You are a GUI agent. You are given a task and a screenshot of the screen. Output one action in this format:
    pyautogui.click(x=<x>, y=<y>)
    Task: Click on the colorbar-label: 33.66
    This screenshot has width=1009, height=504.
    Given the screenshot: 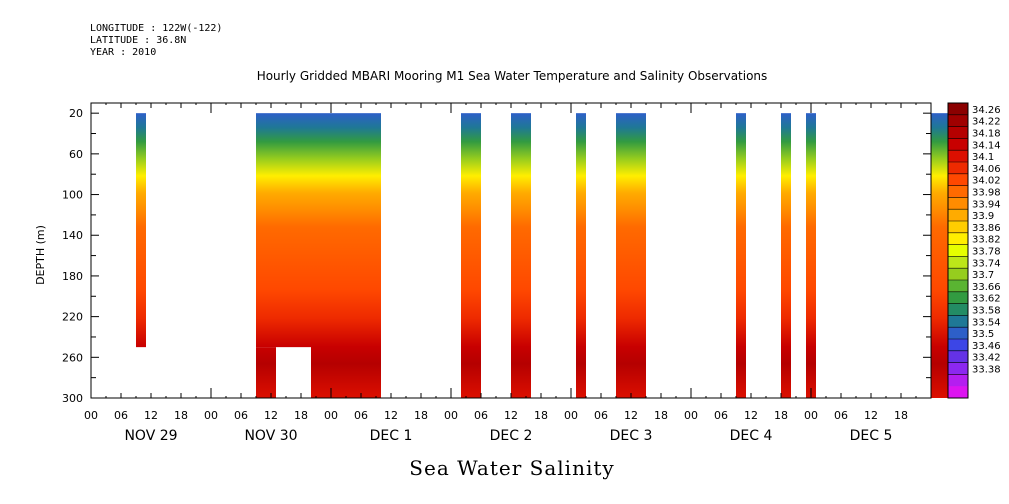 What is the action you would take?
    pyautogui.click(x=986, y=287)
    